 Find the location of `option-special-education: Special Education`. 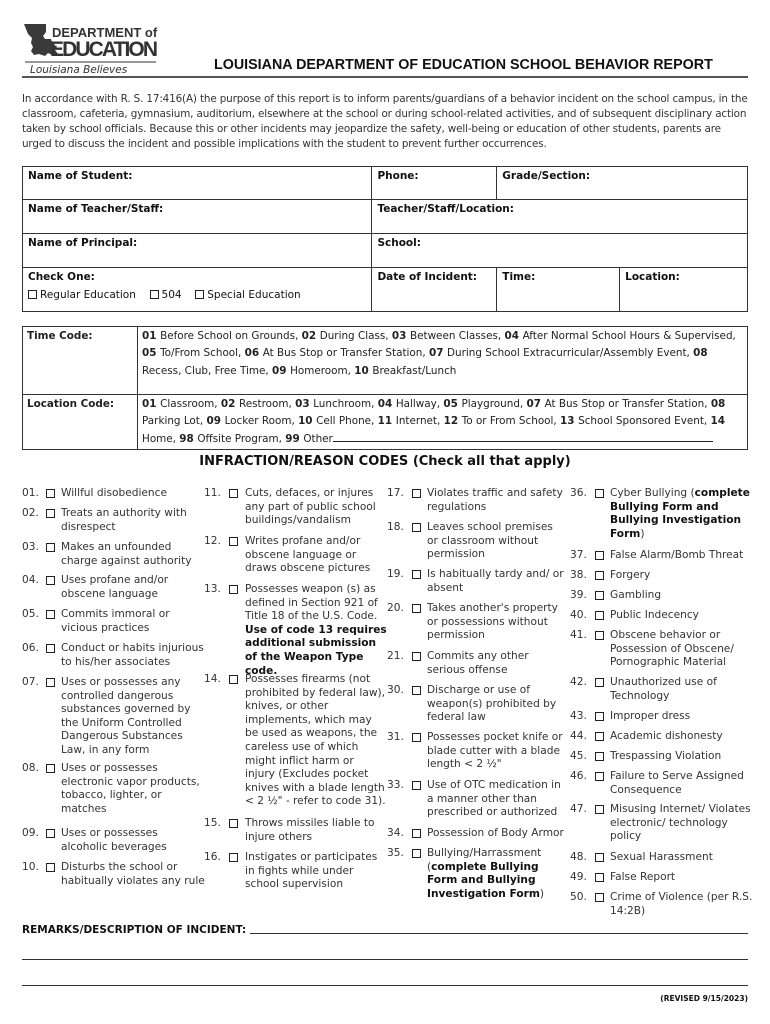

option-special-education: Special Education is located at coordinates (248, 295).